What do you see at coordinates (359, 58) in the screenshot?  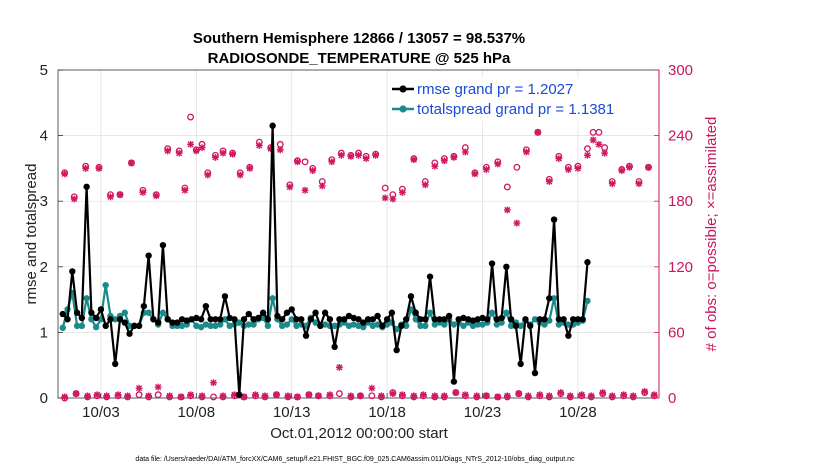 I see `chart-title-line2: RADIOSONDE_TEMPERATURE @ 525 hPa` at bounding box center [359, 58].